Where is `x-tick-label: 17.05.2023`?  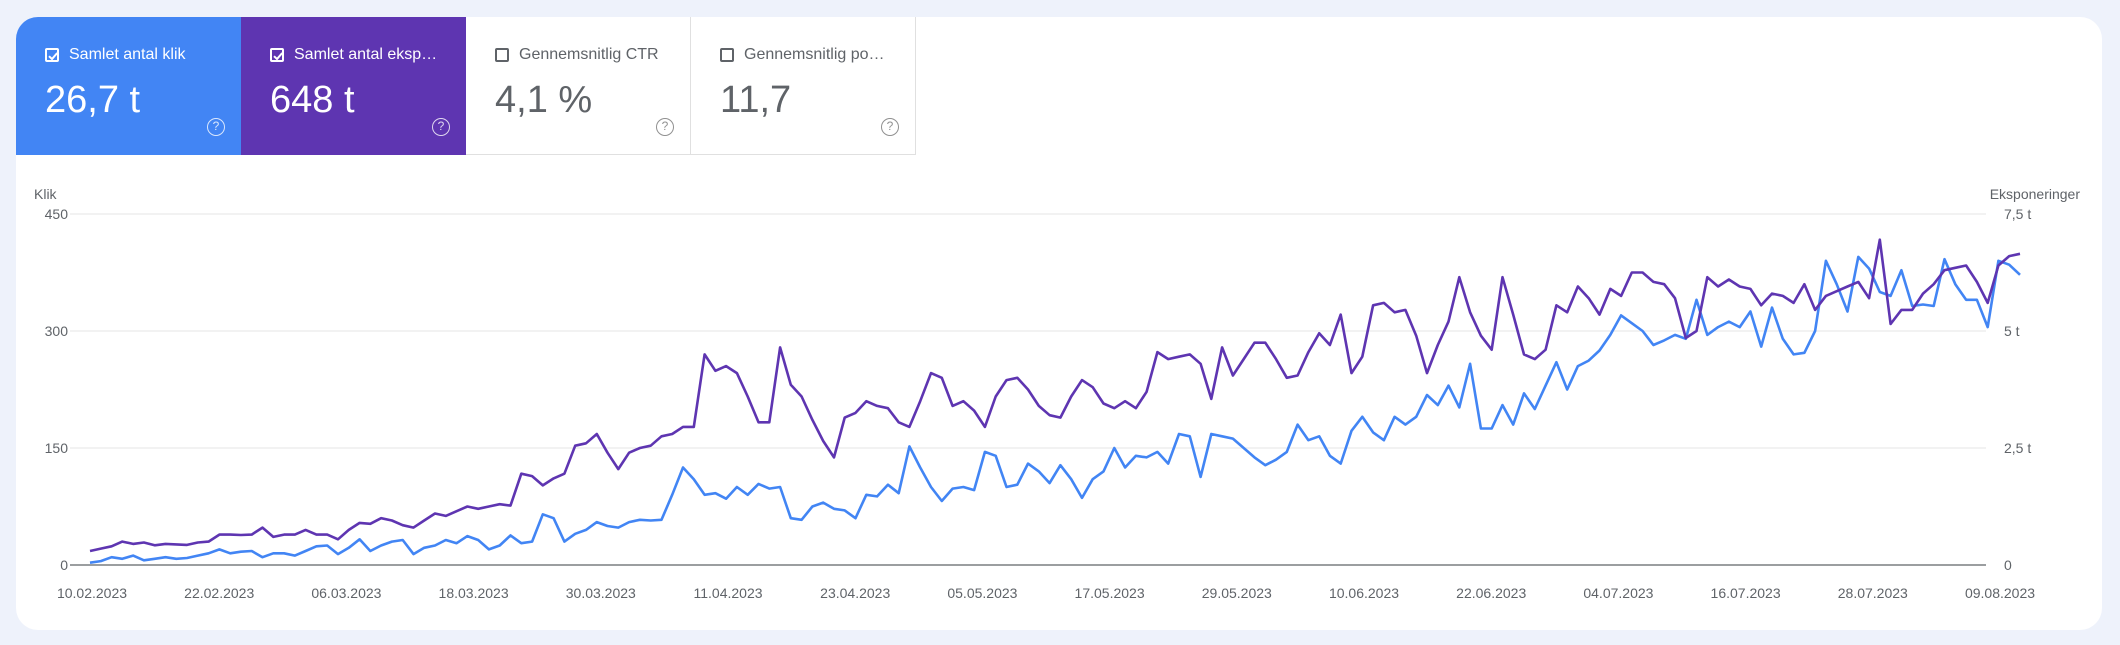
x-tick-label: 17.05.2023 is located at coordinates (1110, 593).